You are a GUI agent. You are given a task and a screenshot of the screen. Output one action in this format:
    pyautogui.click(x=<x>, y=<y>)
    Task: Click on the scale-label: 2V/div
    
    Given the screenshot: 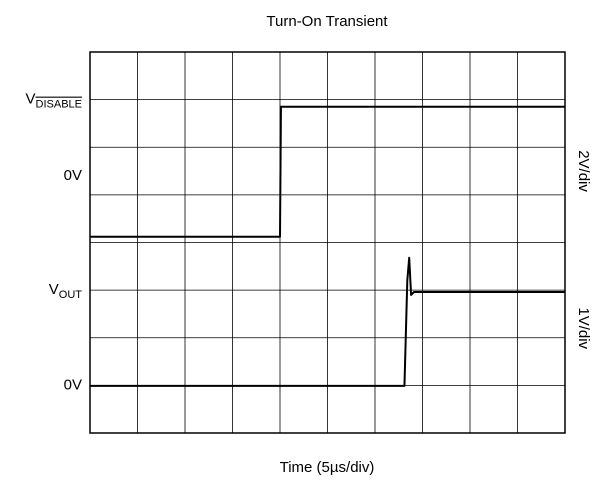 What is the action you would take?
    pyautogui.click(x=583, y=171)
    